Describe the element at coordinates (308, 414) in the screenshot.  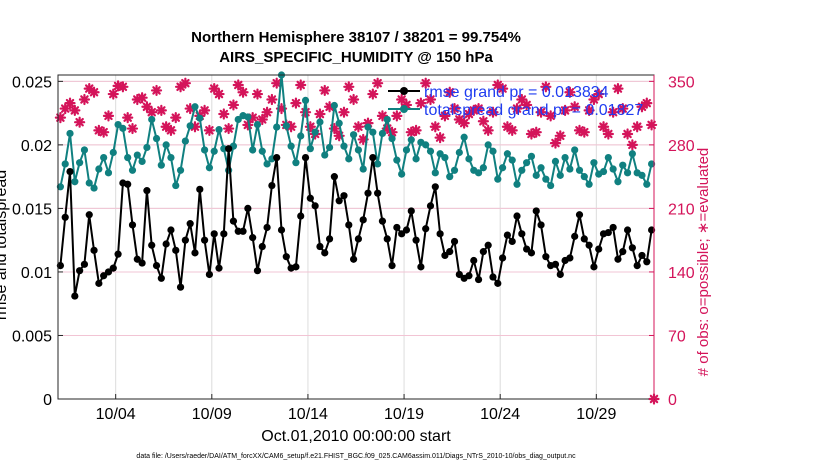
I see `x-tick-label: 10/14` at that location.